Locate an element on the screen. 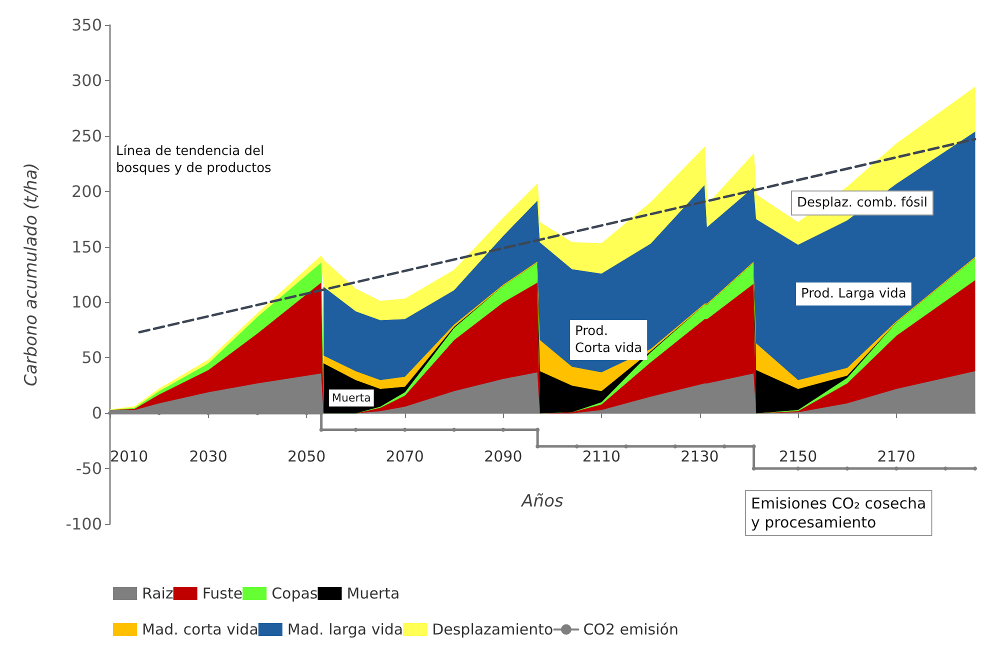 This screenshot has height=658, width=997. y-tick-label: 150 is located at coordinates (86, 246).